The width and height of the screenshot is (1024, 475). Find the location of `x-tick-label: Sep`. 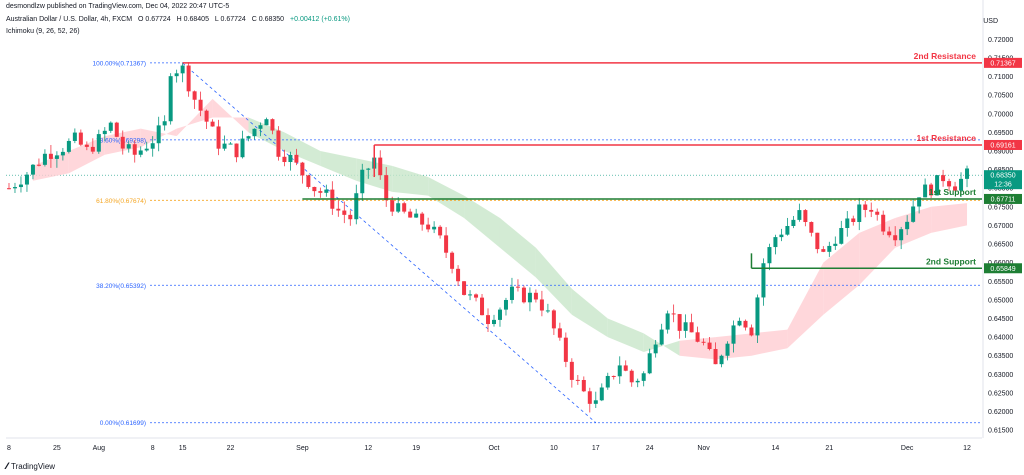

x-tick-label: Sep is located at coordinates (302, 448).